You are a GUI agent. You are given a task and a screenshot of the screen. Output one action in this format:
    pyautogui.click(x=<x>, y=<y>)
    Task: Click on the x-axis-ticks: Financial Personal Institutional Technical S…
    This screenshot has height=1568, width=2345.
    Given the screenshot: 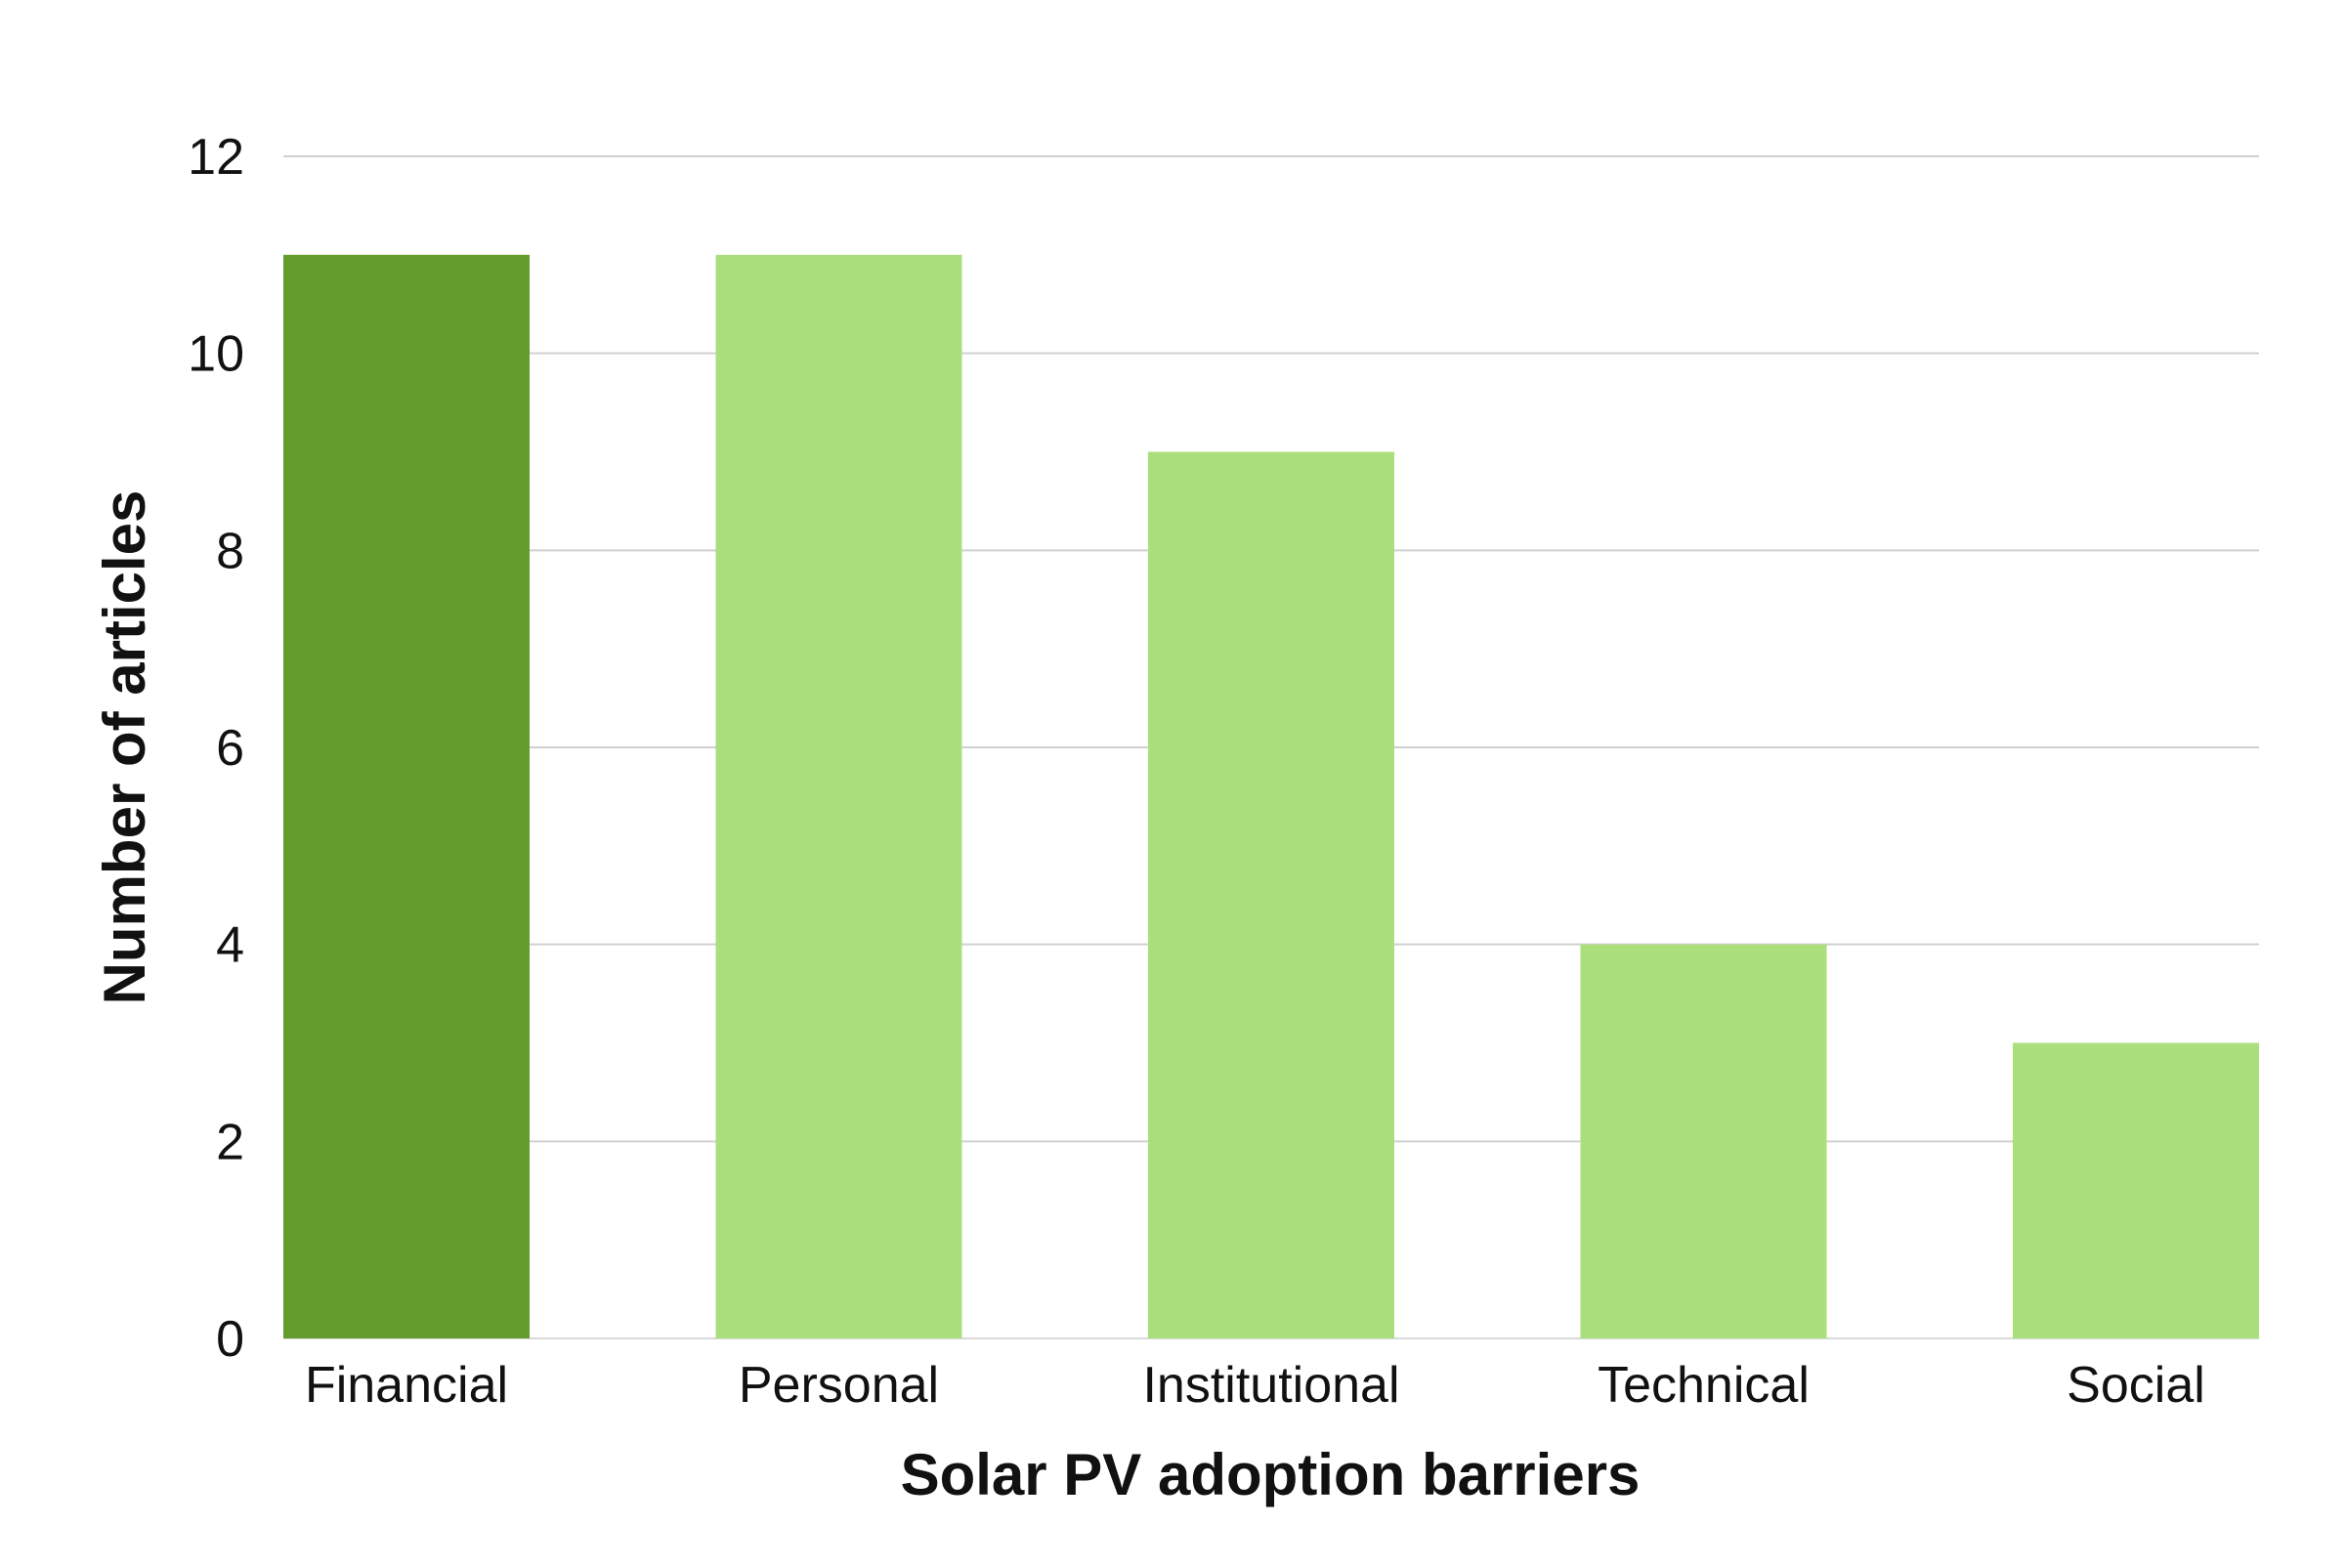 What is the action you would take?
    pyautogui.click(x=1255, y=1385)
    